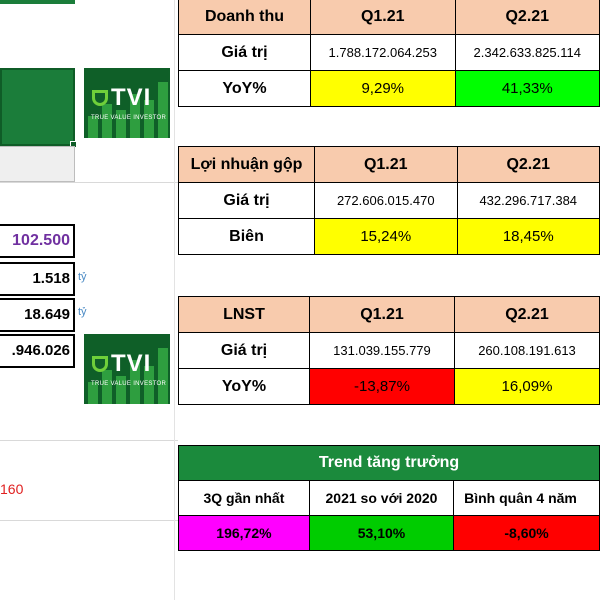 This screenshot has width=600, height=600. What do you see at coordinates (37, 315) in the screenshot?
I see `value-cell: 18.649` at bounding box center [37, 315].